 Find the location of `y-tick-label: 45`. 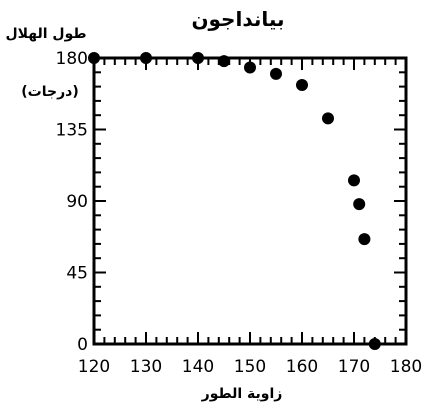

y-tick-label: 45 is located at coordinates (77, 274).